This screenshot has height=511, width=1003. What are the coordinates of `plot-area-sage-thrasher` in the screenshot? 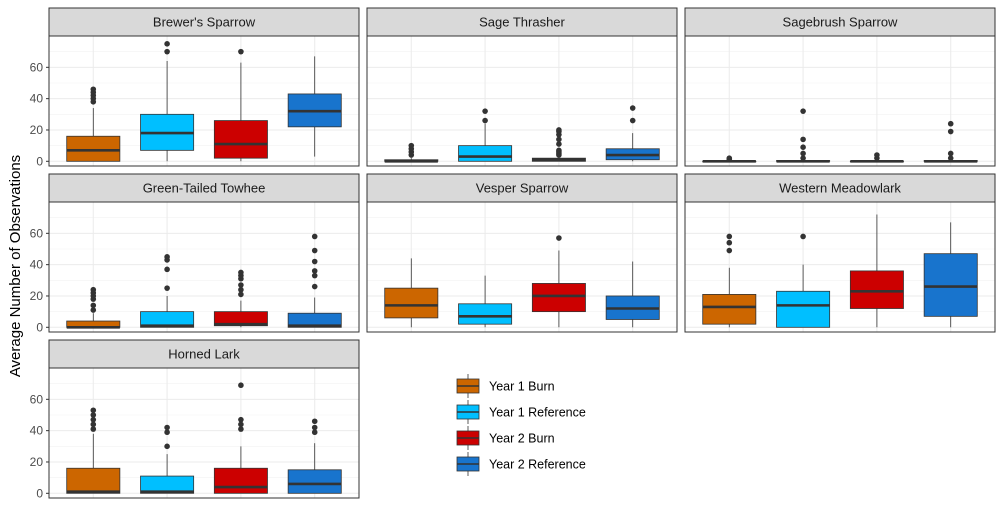 It's located at (522, 101).